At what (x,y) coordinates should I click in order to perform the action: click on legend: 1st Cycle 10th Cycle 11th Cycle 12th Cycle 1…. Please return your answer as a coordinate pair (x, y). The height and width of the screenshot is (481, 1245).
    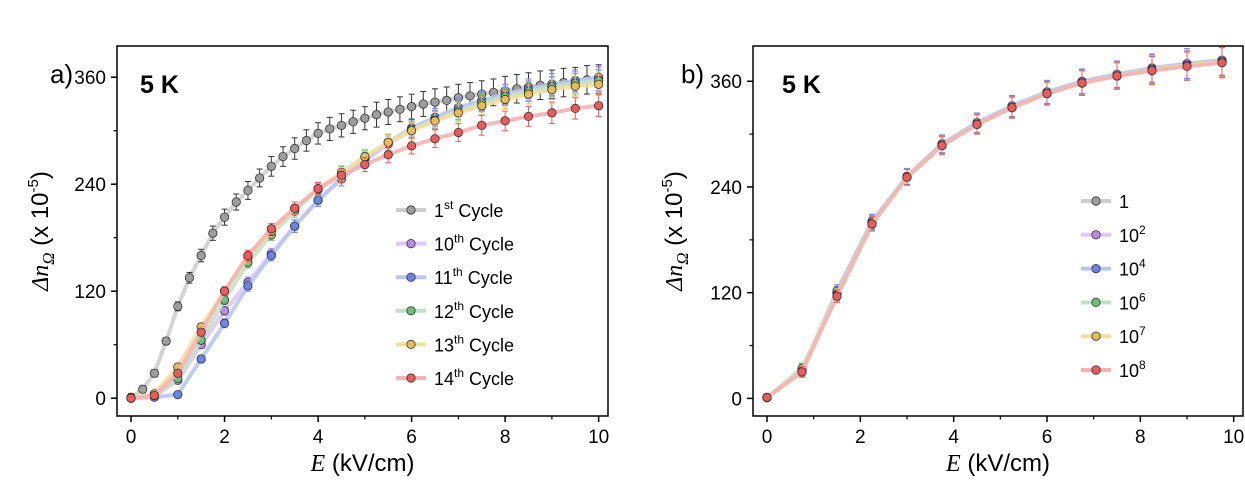
    Looking at the image, I should click on (455, 293).